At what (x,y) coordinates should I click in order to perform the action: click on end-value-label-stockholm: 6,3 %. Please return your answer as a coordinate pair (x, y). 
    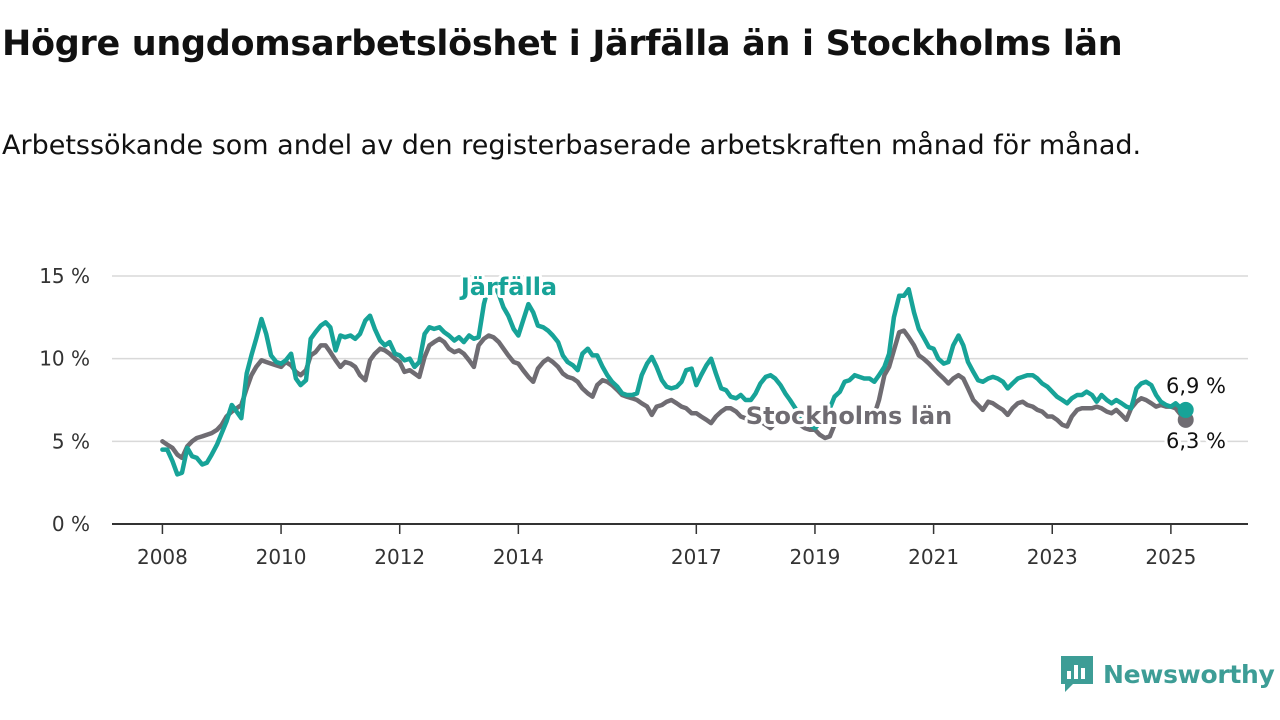
    Looking at the image, I should click on (1196, 441).